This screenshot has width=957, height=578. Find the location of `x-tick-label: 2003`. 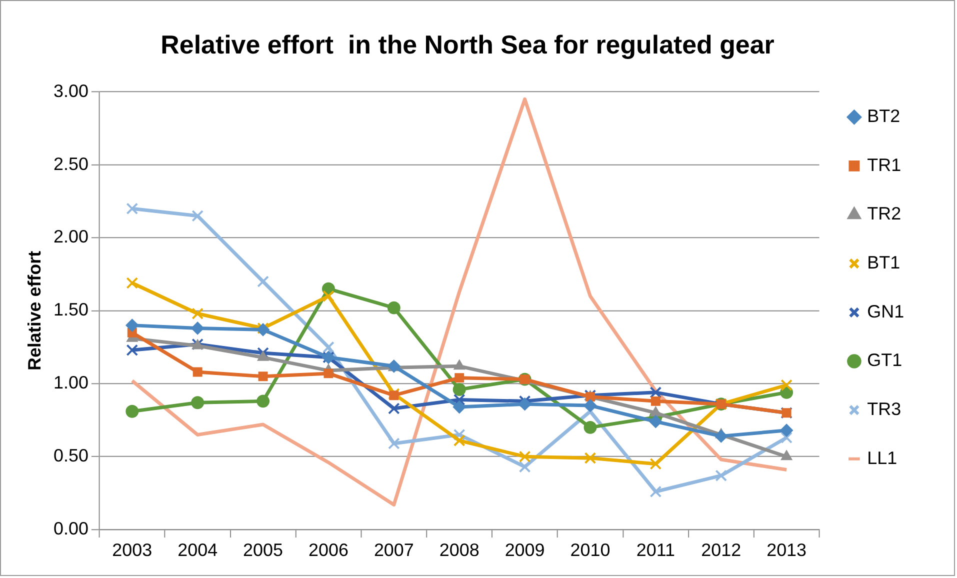

x-tick-label: 2003 is located at coordinates (132, 550).